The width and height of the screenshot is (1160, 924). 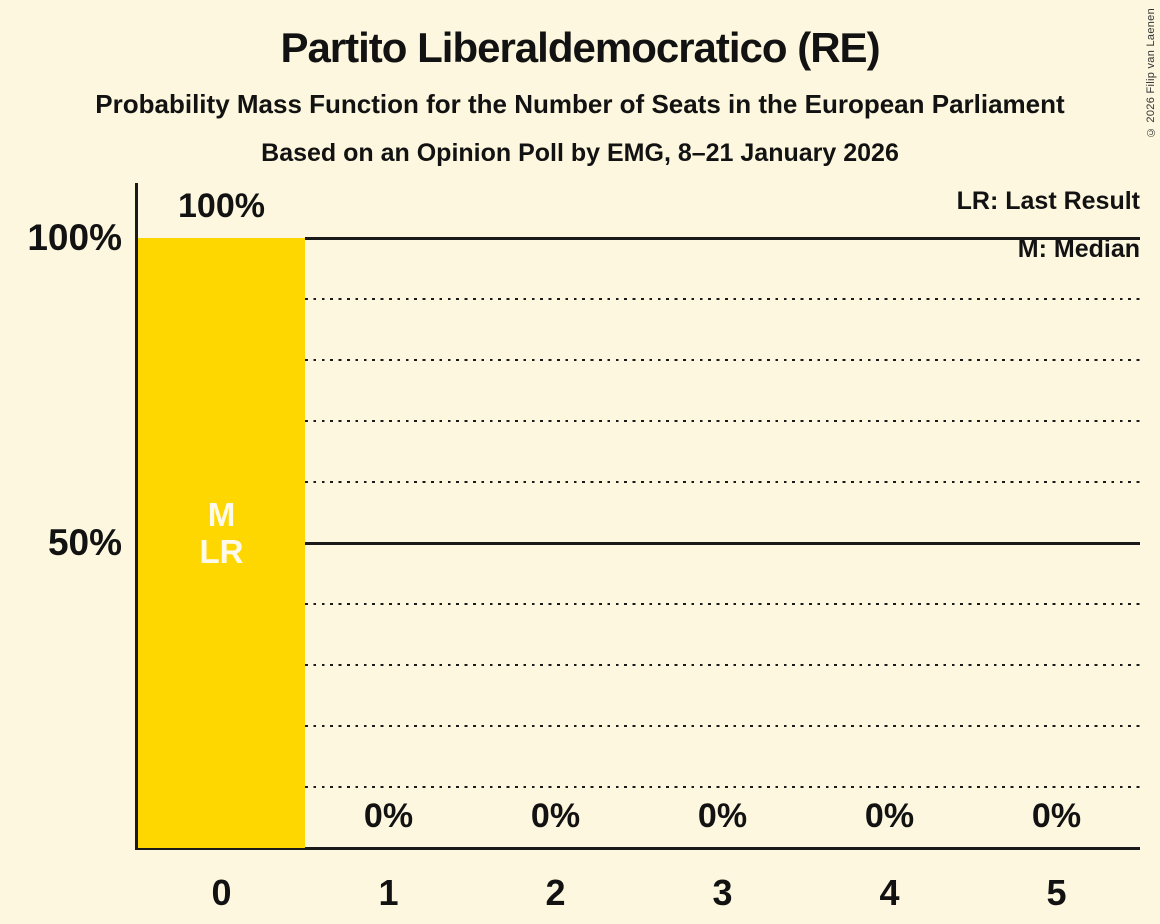 I want to click on x-tick-label-4: 4, so click(x=889, y=892).